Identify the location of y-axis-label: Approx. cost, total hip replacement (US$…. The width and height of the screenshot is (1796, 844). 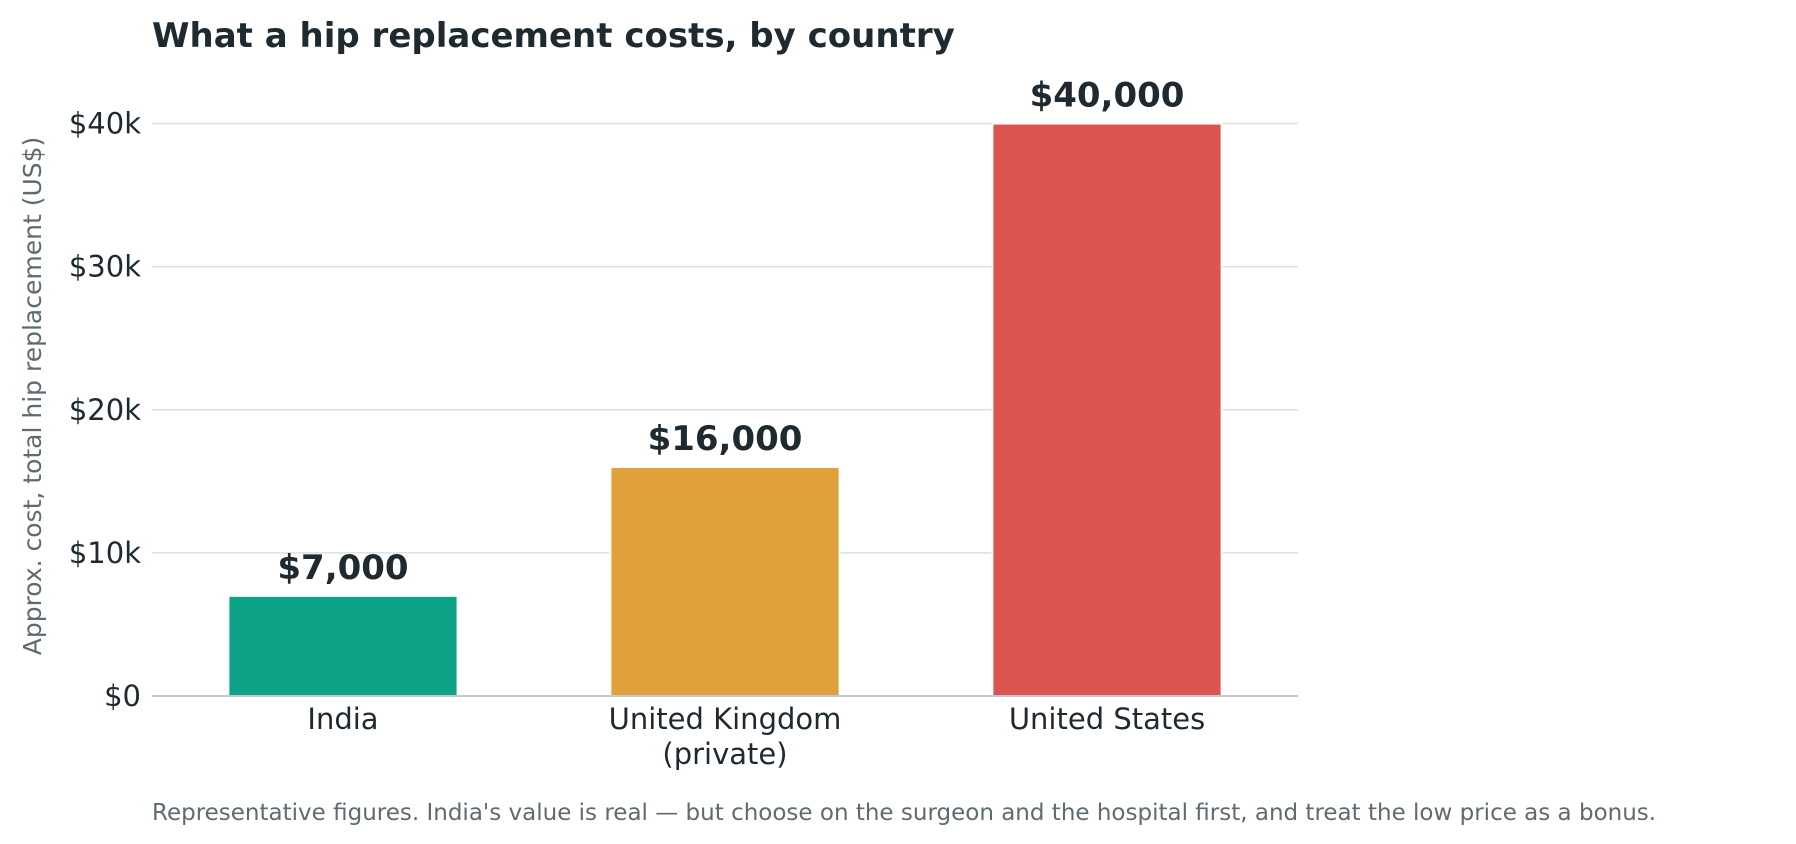
(32, 396).